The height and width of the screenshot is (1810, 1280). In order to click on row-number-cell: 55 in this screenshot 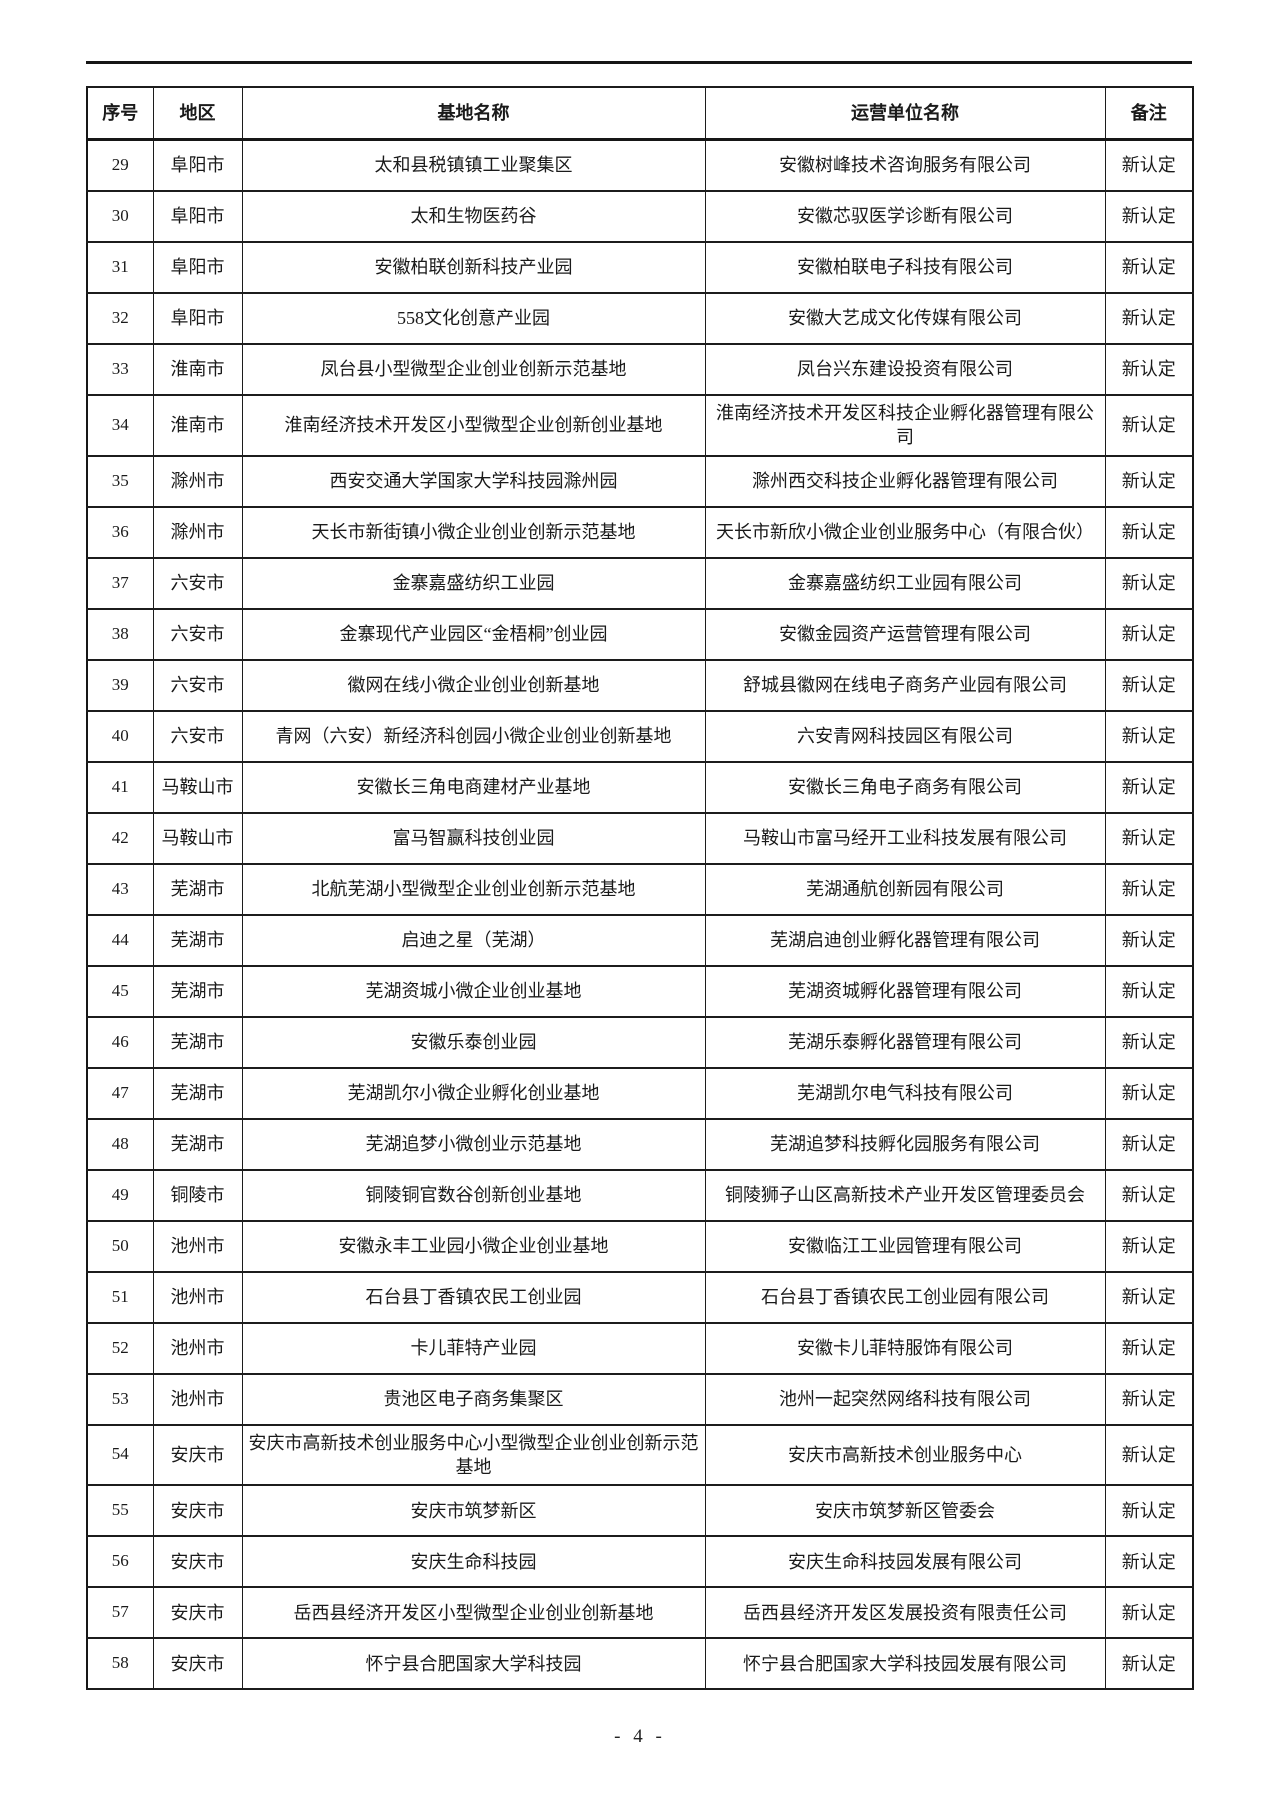, I will do `click(120, 1511)`.